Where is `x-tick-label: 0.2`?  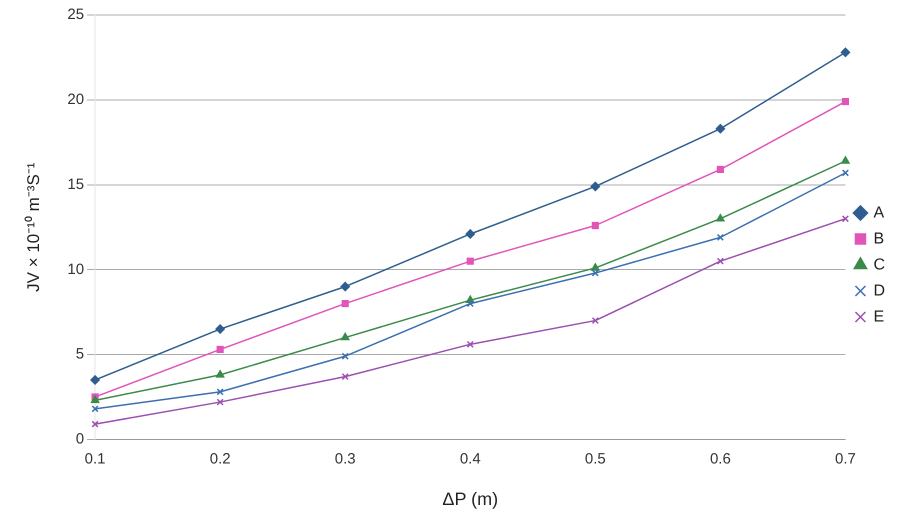
x-tick-label: 0.2 is located at coordinates (220, 459).